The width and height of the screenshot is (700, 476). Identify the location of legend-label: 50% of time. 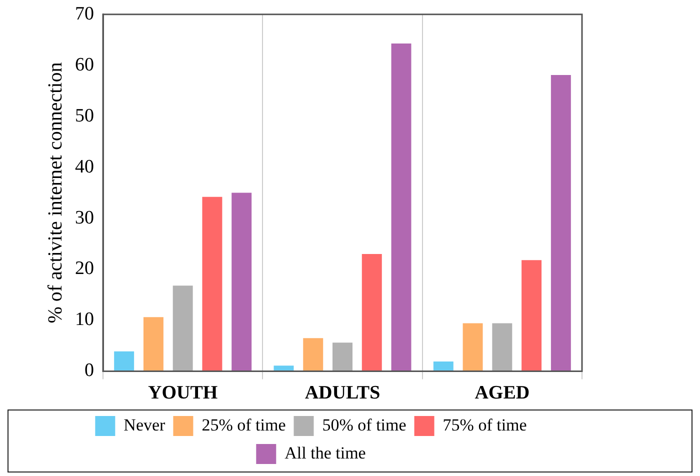
(364, 424).